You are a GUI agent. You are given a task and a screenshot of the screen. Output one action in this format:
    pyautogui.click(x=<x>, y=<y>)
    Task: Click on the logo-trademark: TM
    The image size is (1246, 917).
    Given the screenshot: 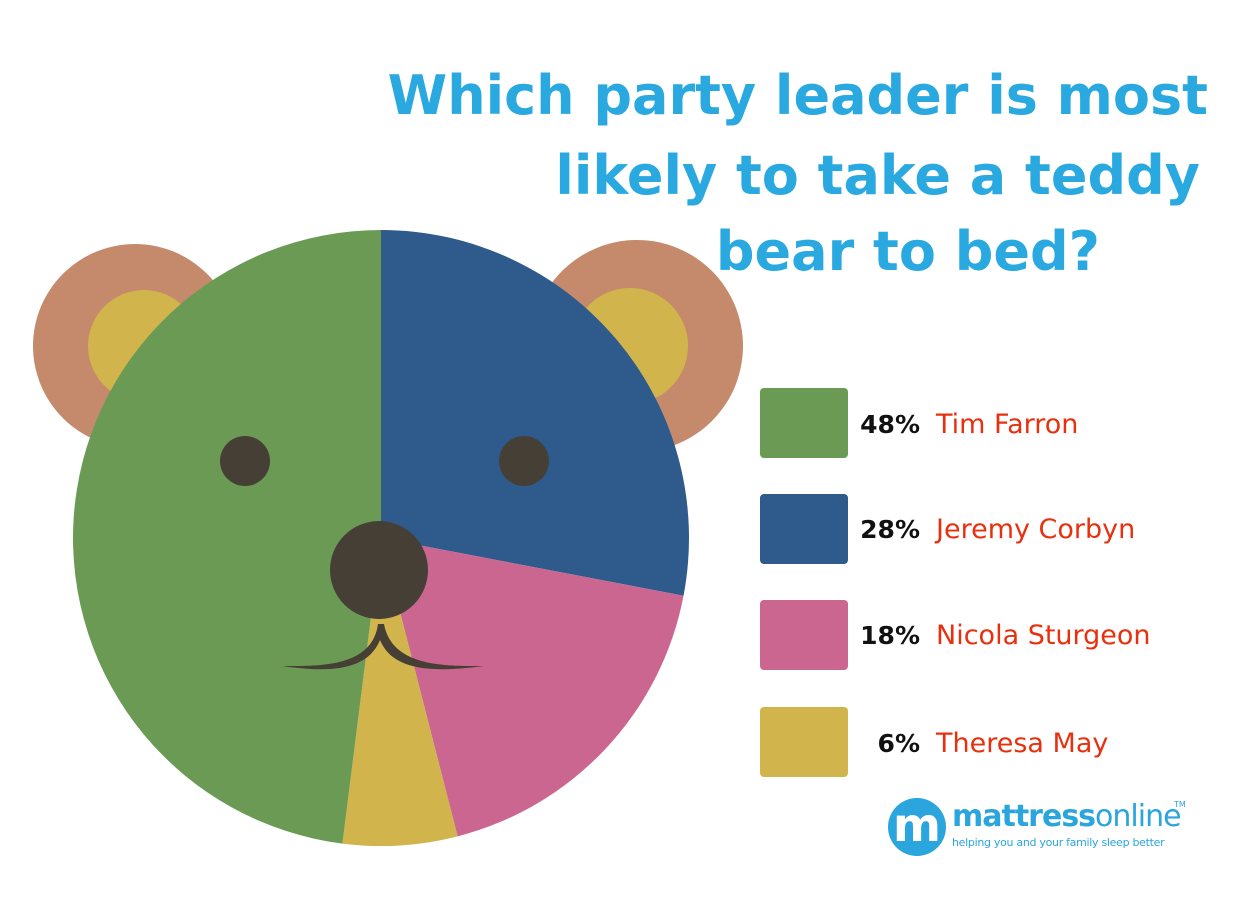 What is the action you would take?
    pyautogui.click(x=1180, y=804)
    